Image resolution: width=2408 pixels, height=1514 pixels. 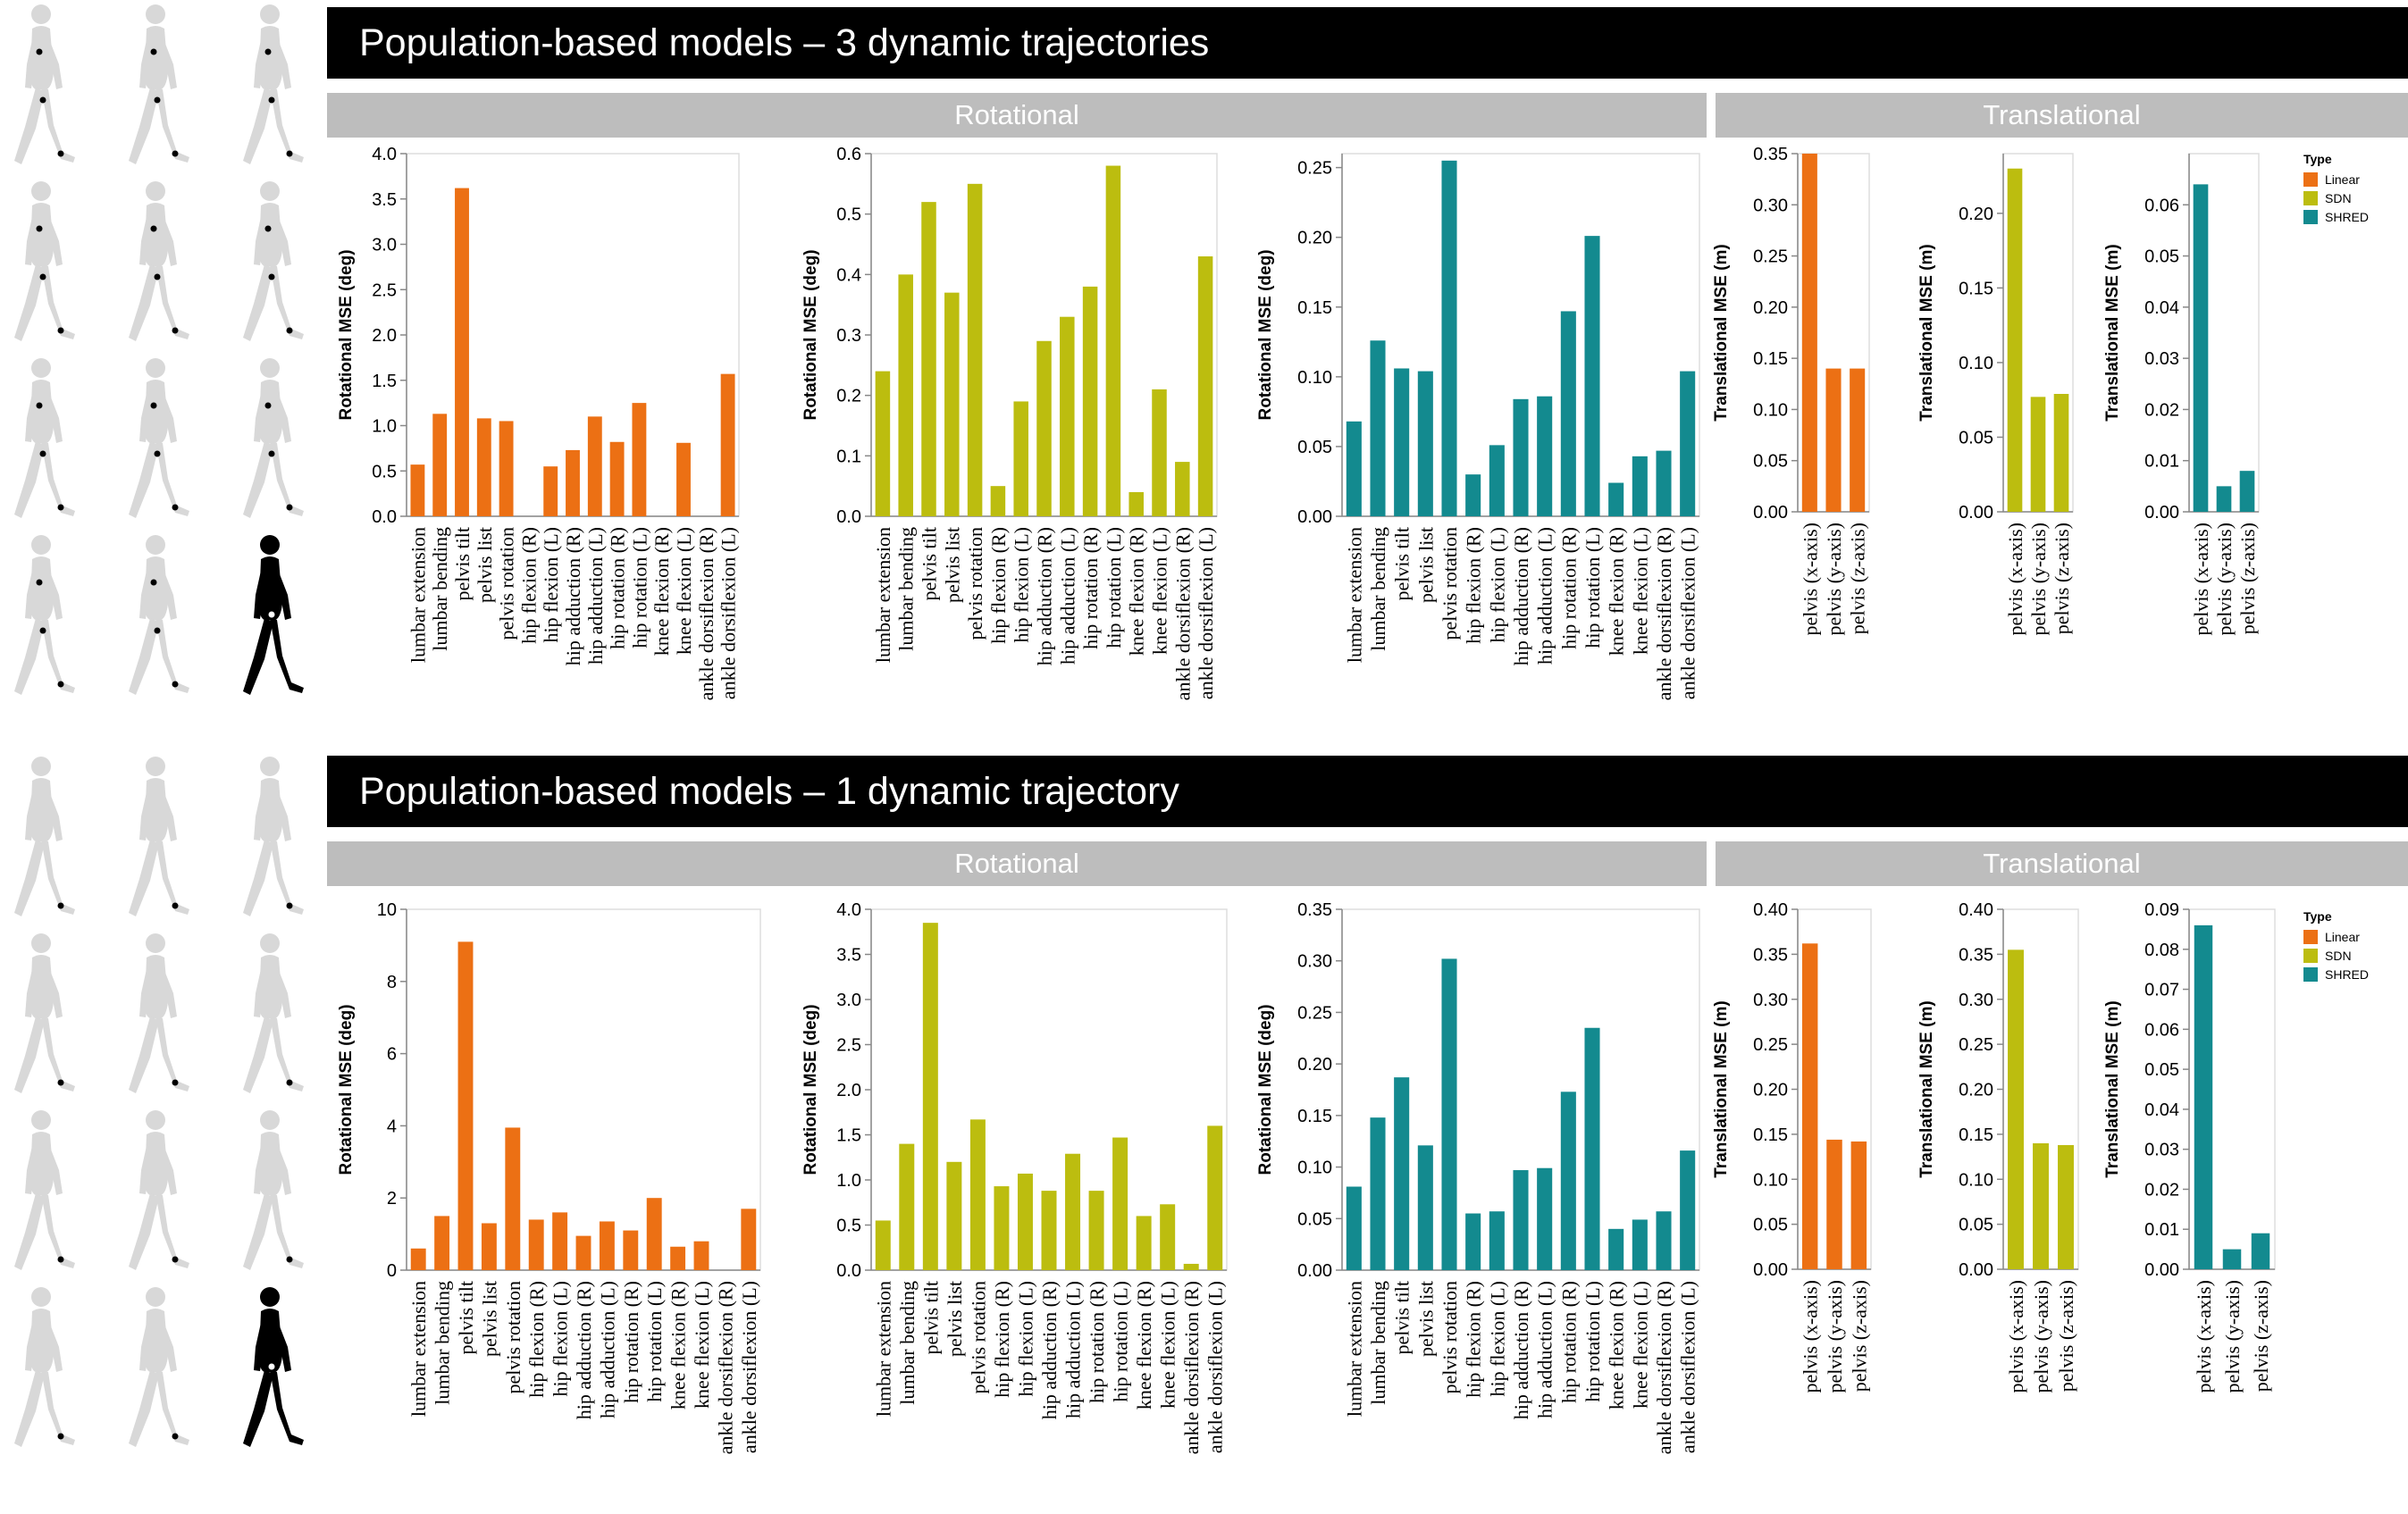 What do you see at coordinates (848, 1181) in the screenshot?
I see `y-tick-label: 1.0` at bounding box center [848, 1181].